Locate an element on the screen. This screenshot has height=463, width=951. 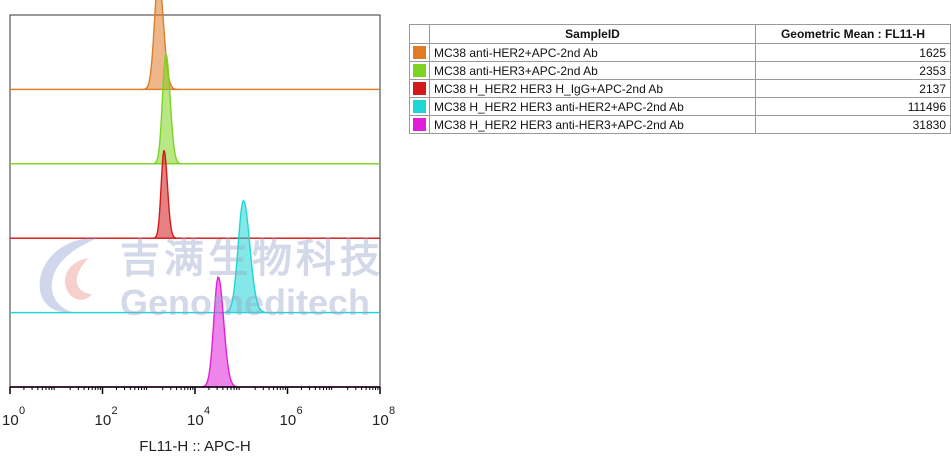
geomean-header: Geometric Mean : FL11-H is located at coordinates (852, 34).